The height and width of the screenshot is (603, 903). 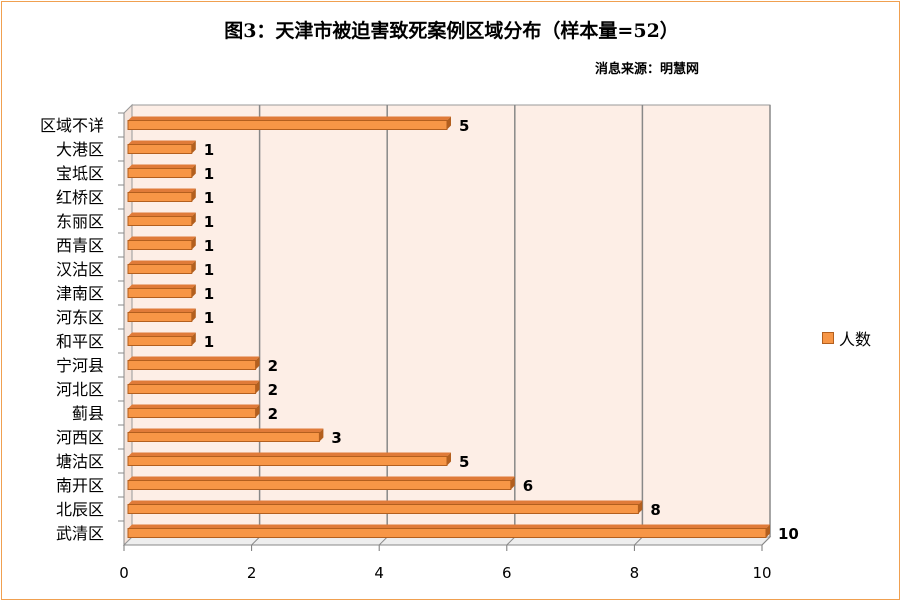 I want to click on y-category-label: 北辰区, so click(x=80, y=509).